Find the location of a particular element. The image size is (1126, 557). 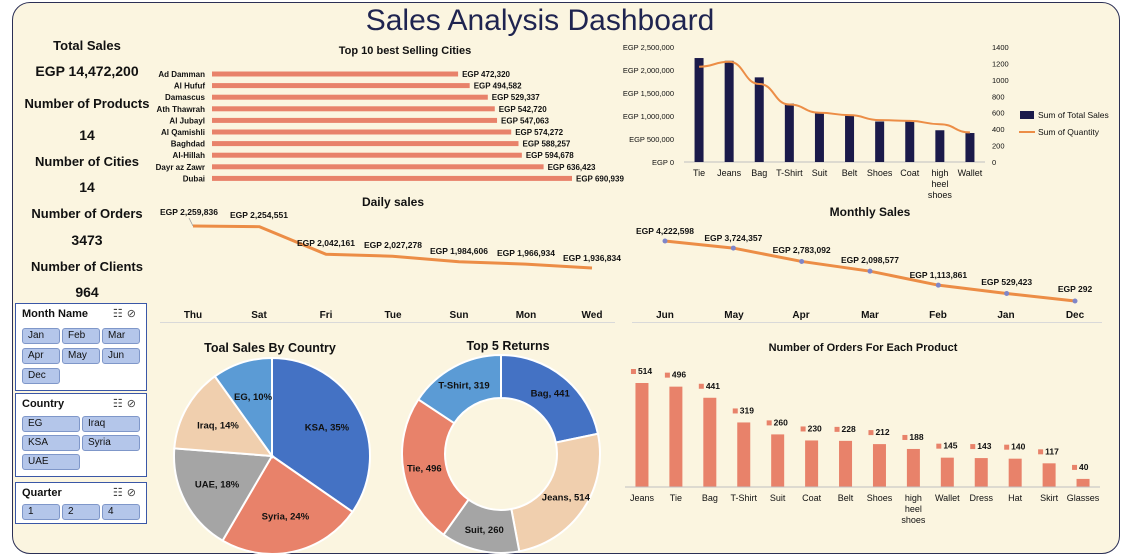

kpi-orders-value: 3473 is located at coordinates (87, 240).